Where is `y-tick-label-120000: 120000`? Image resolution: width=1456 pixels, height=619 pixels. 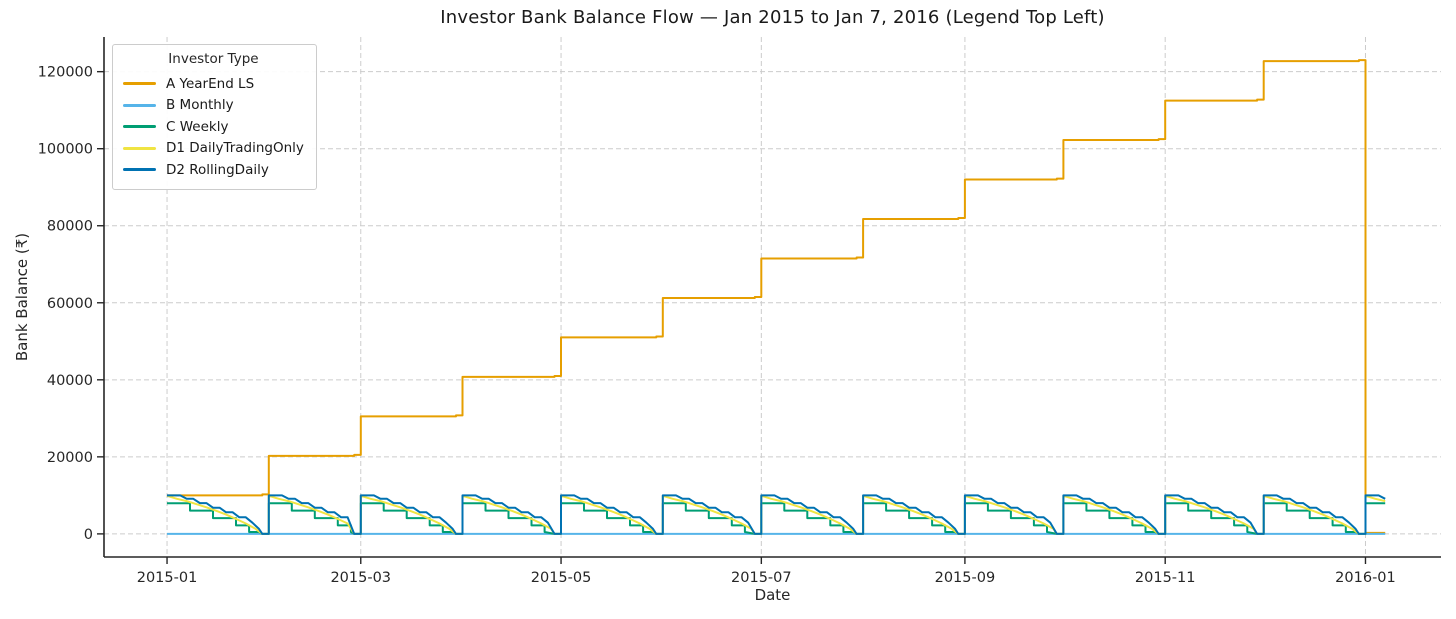
y-tick-label-120000: 120000 is located at coordinates (65, 73).